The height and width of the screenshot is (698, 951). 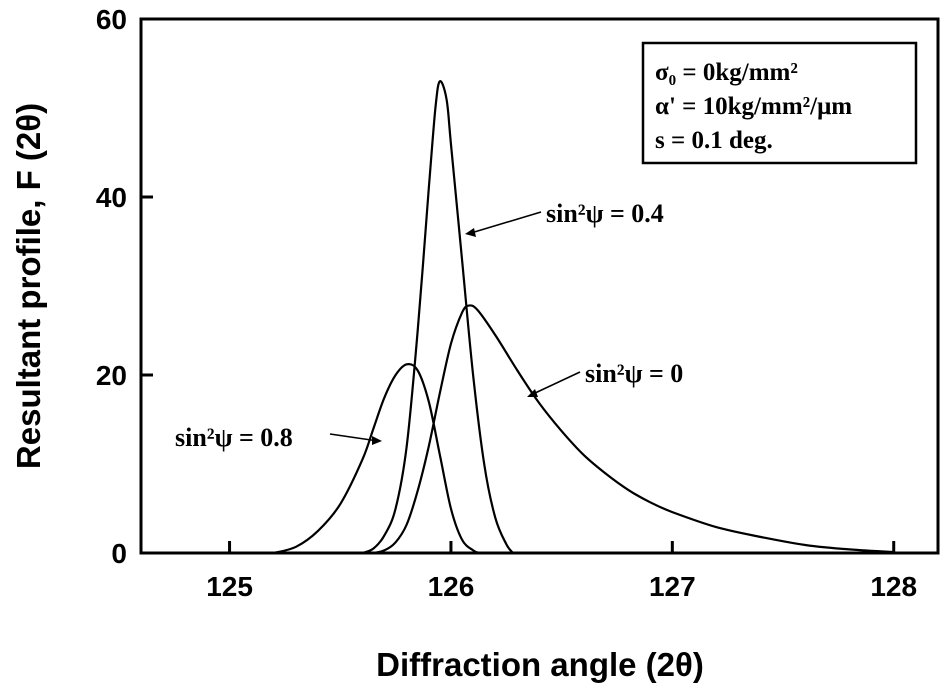 What do you see at coordinates (714, 140) in the screenshot?
I see `parameter-s: s = 0.1 deg.` at bounding box center [714, 140].